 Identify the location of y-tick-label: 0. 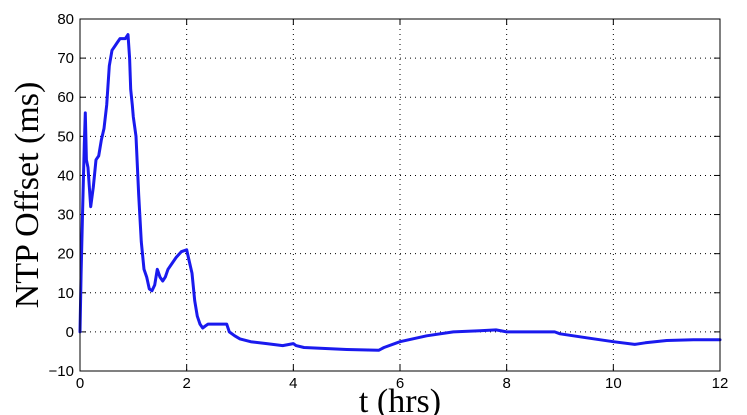
(70, 332).